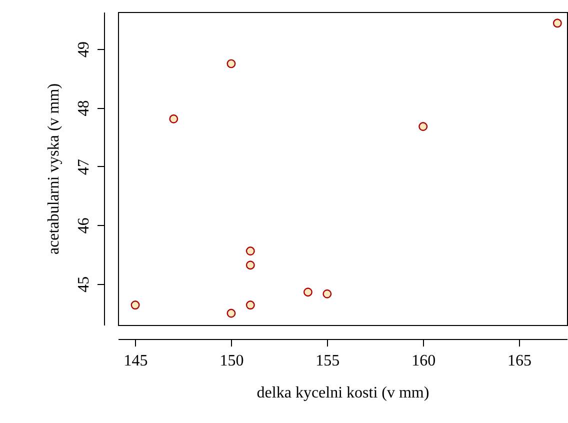 Image resolution: width=568 pixels, height=423 pixels. Describe the element at coordinates (54, 169) in the screenshot. I see `y-axis-title: acetabularni vyska (v mm)` at that location.